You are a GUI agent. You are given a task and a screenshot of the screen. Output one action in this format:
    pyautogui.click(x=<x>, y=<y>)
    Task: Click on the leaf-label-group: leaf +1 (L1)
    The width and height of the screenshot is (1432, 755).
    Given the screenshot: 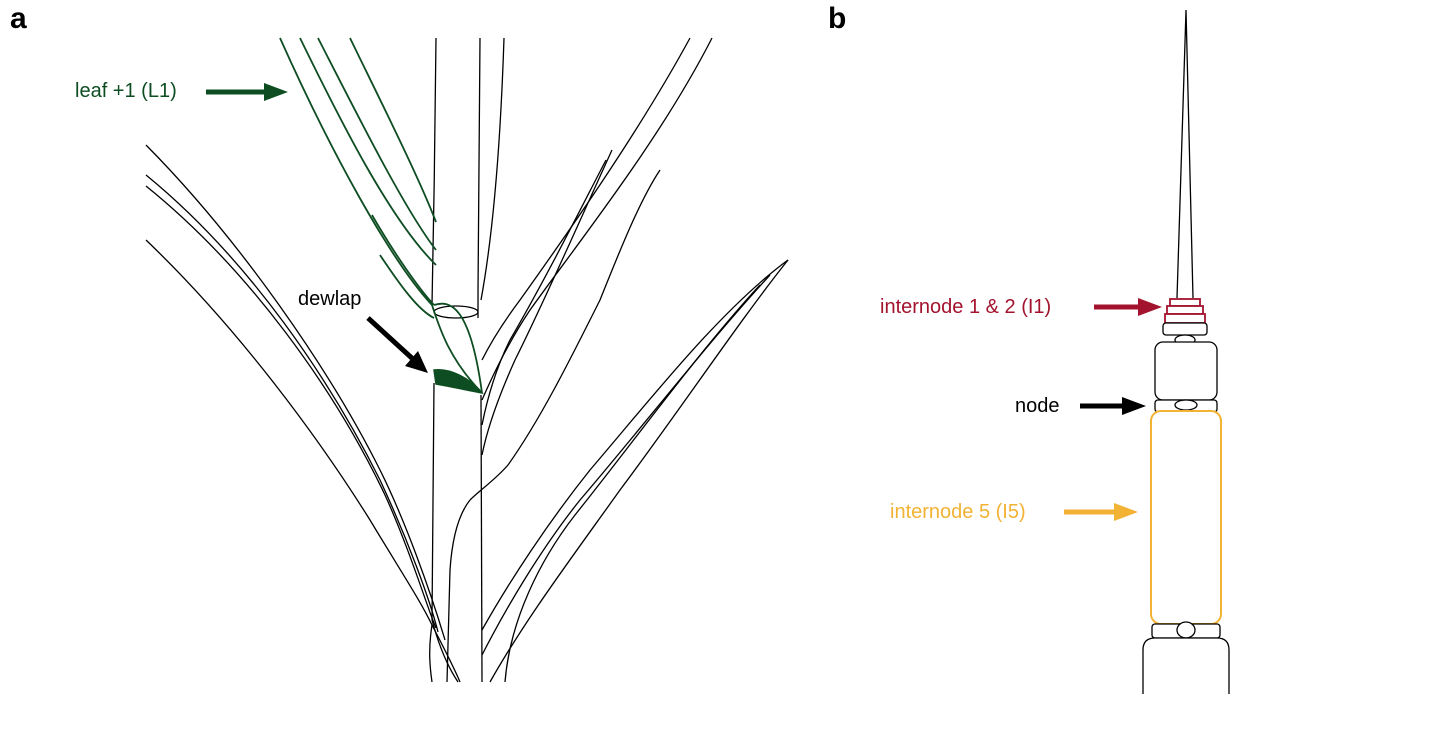 What is the action you would take?
    pyautogui.click(x=181, y=91)
    